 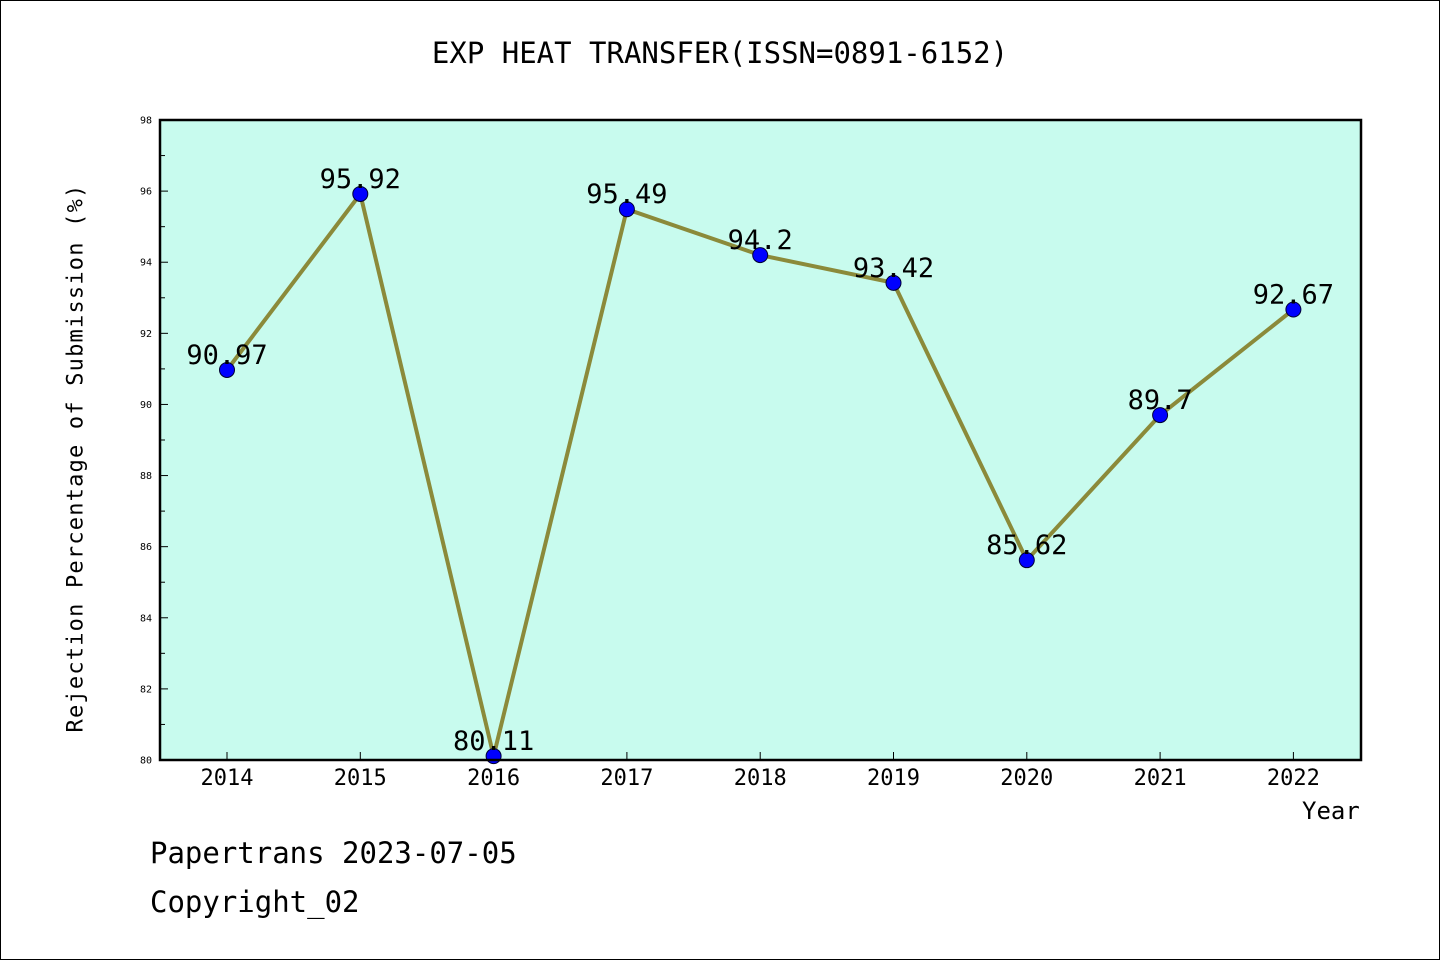 What do you see at coordinates (493, 741) in the screenshot?
I see `data-label: 80.11` at bounding box center [493, 741].